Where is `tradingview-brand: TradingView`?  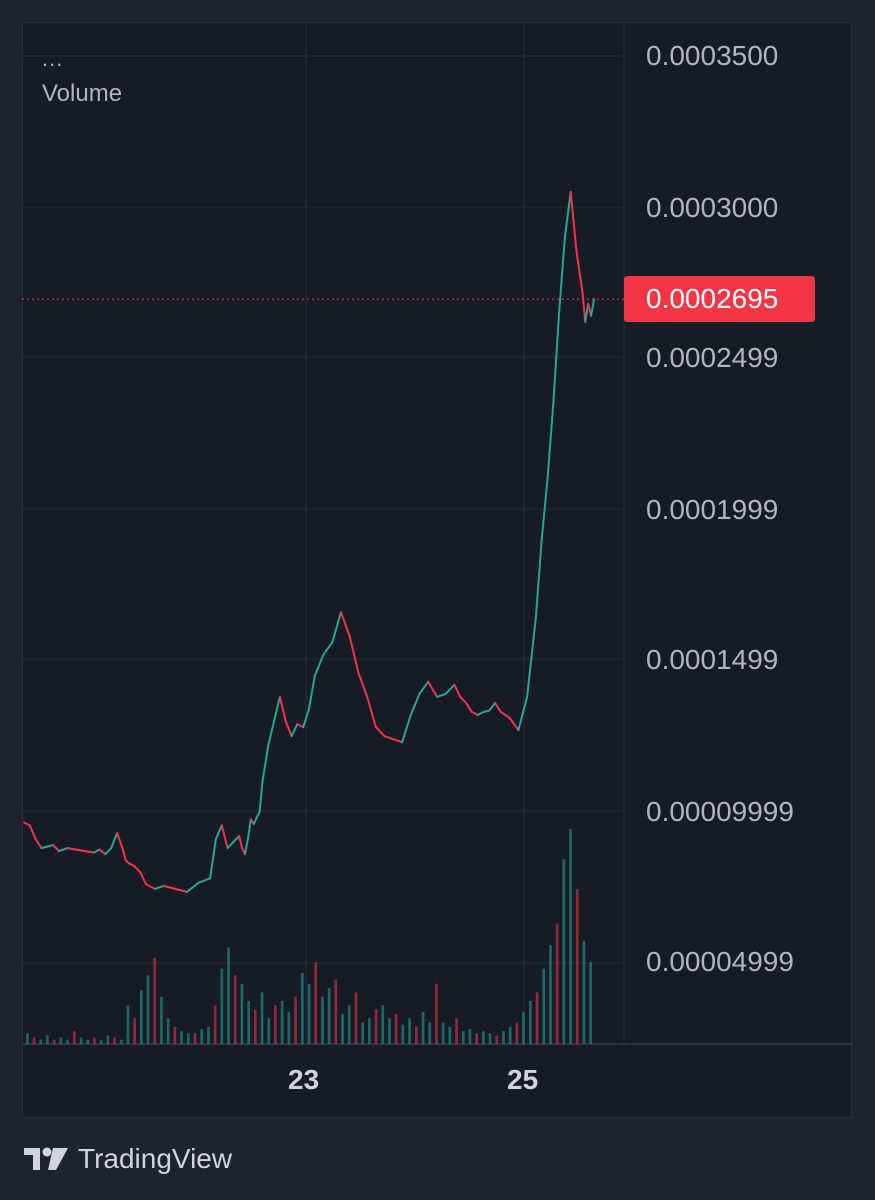
tradingview-brand: TradingView is located at coordinates (155, 1158).